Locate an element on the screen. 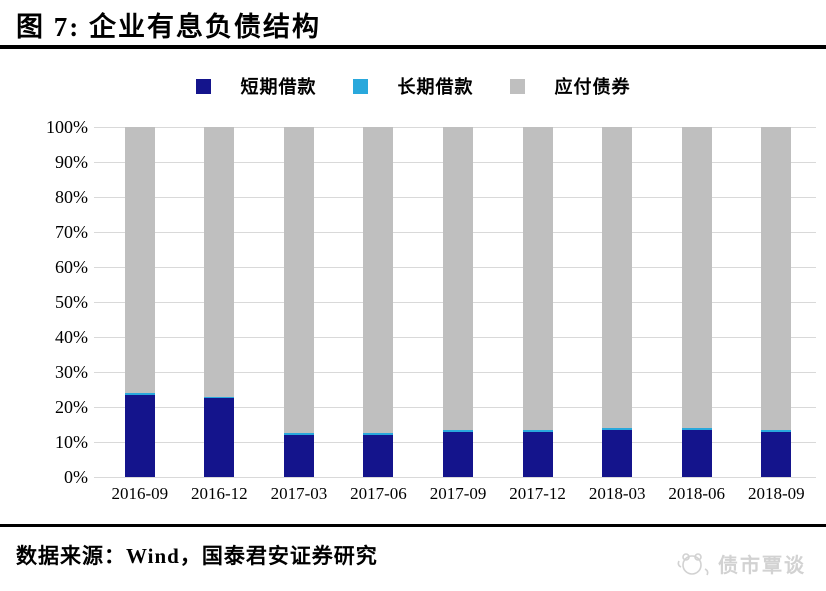 The width and height of the screenshot is (826, 591). gridline is located at coordinates (455, 477).